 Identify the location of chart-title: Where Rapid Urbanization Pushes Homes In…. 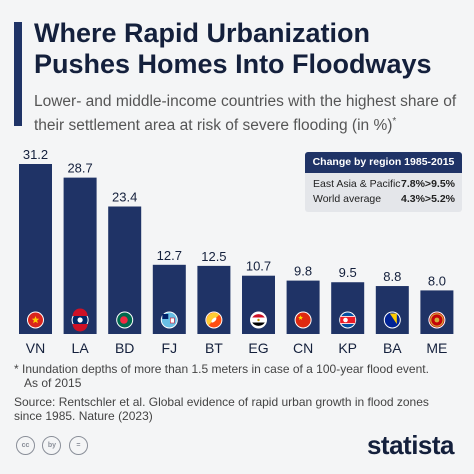
(233, 48).